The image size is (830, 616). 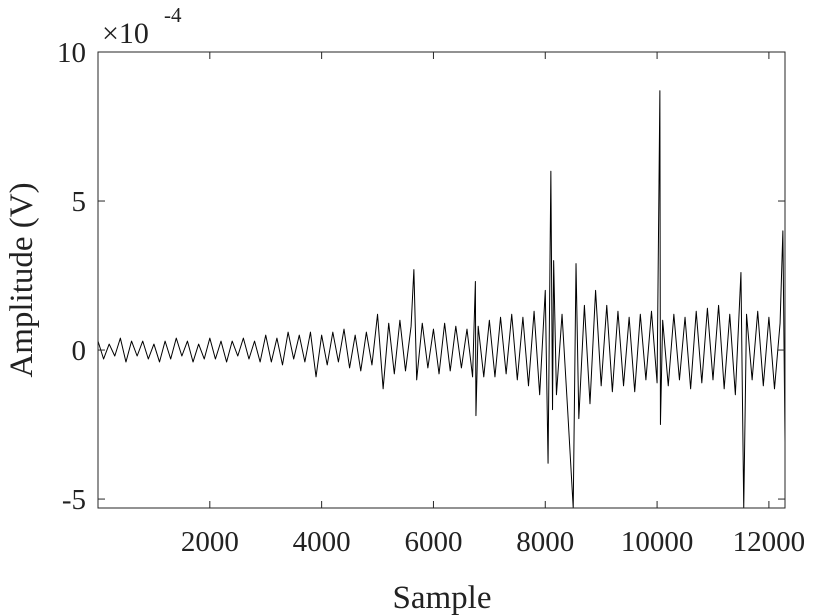 What do you see at coordinates (125, 33) in the screenshot?
I see `y-multiplier: ×10` at bounding box center [125, 33].